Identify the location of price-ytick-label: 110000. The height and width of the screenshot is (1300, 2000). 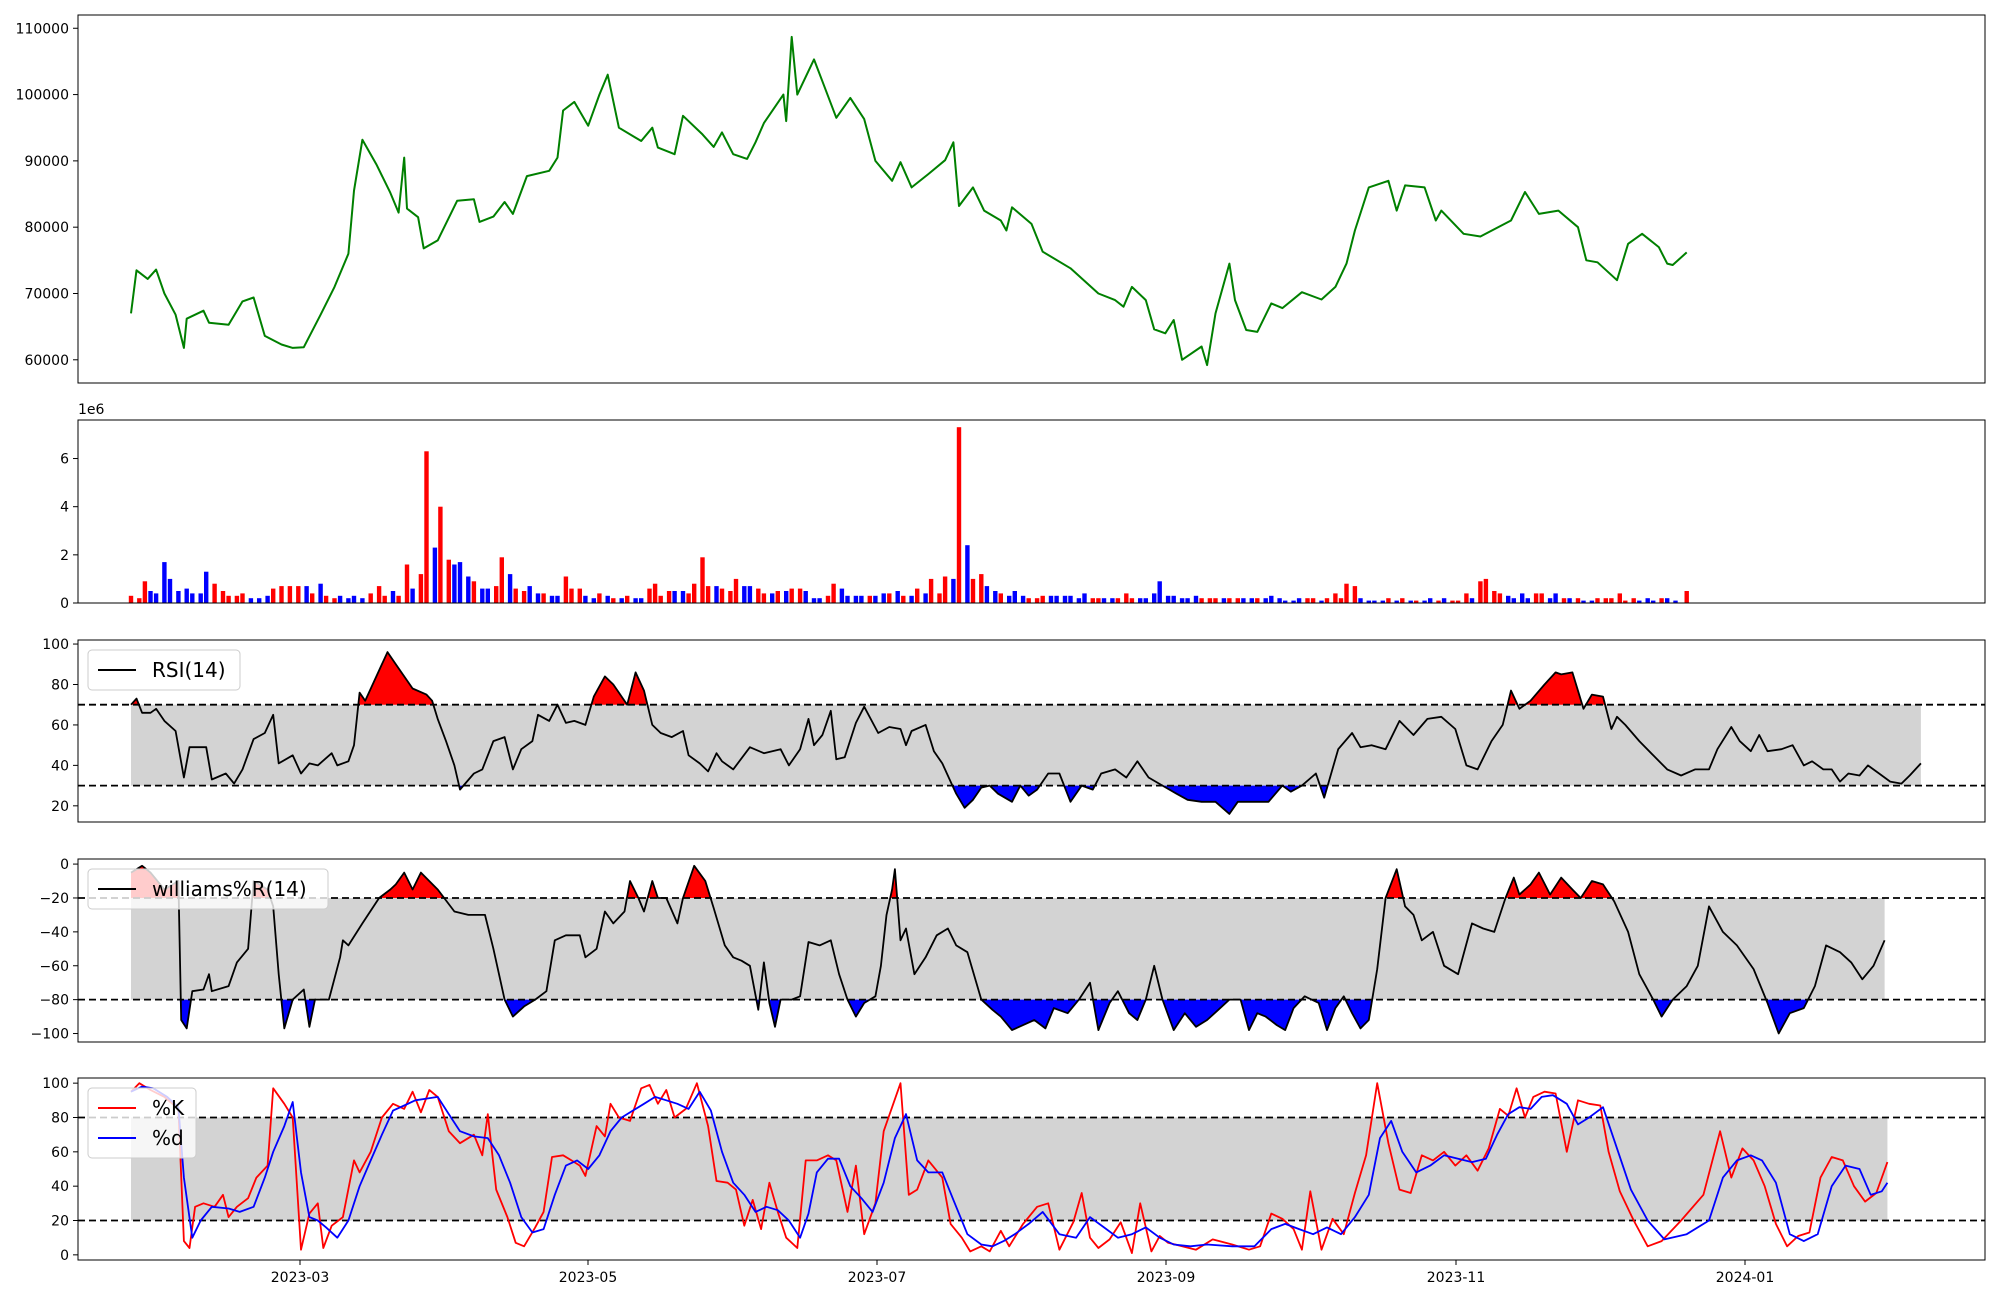
(42, 29).